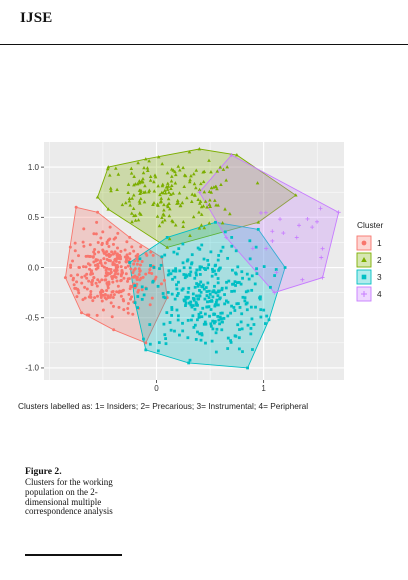 This screenshot has width=408, height=580. Describe the element at coordinates (370, 225) in the screenshot. I see `legend-title: Cluster` at that location.